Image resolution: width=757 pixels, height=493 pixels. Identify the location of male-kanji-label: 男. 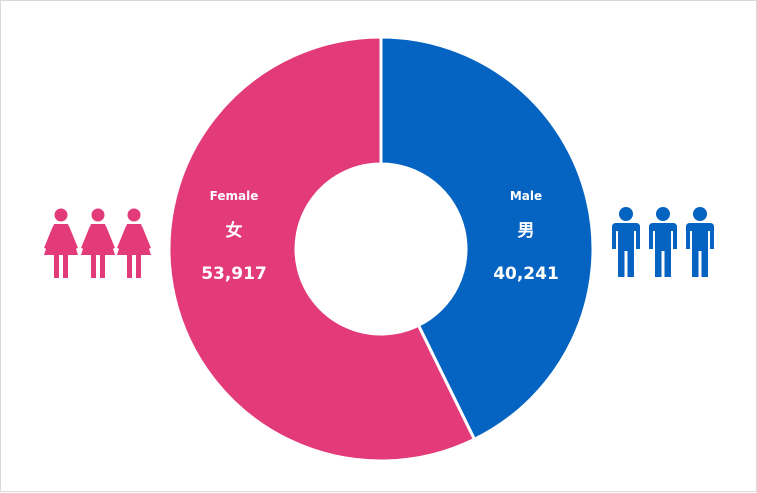
(526, 231).